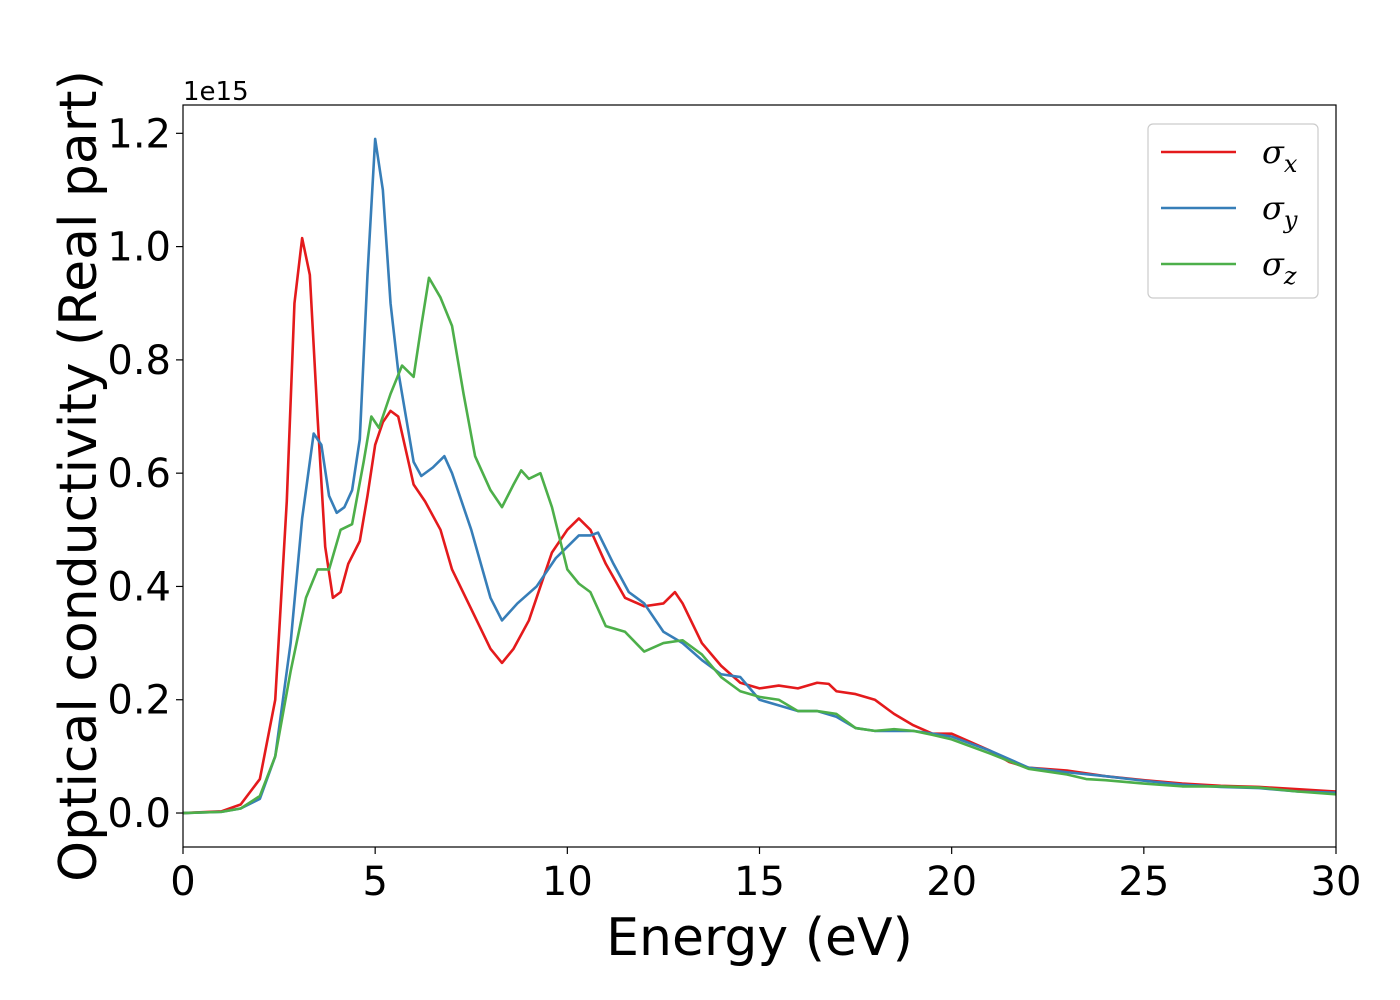 Image resolution: width=1400 pixels, height=1000 pixels. What do you see at coordinates (759, 882) in the screenshot?
I see `x-tick-label: 15` at bounding box center [759, 882].